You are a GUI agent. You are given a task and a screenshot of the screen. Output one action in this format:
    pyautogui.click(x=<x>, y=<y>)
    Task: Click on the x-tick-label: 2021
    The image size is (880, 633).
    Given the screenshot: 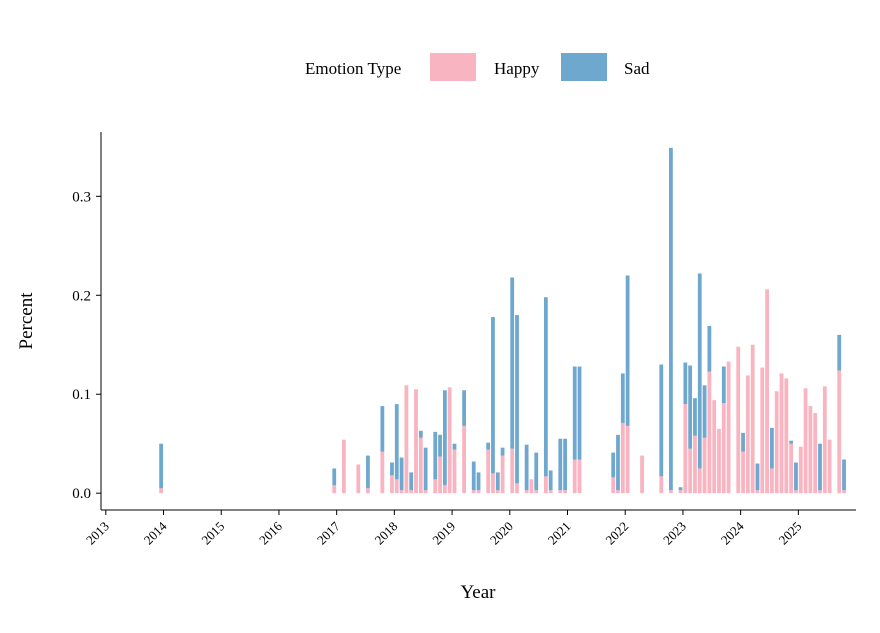 What is the action you would take?
    pyautogui.click(x=559, y=533)
    